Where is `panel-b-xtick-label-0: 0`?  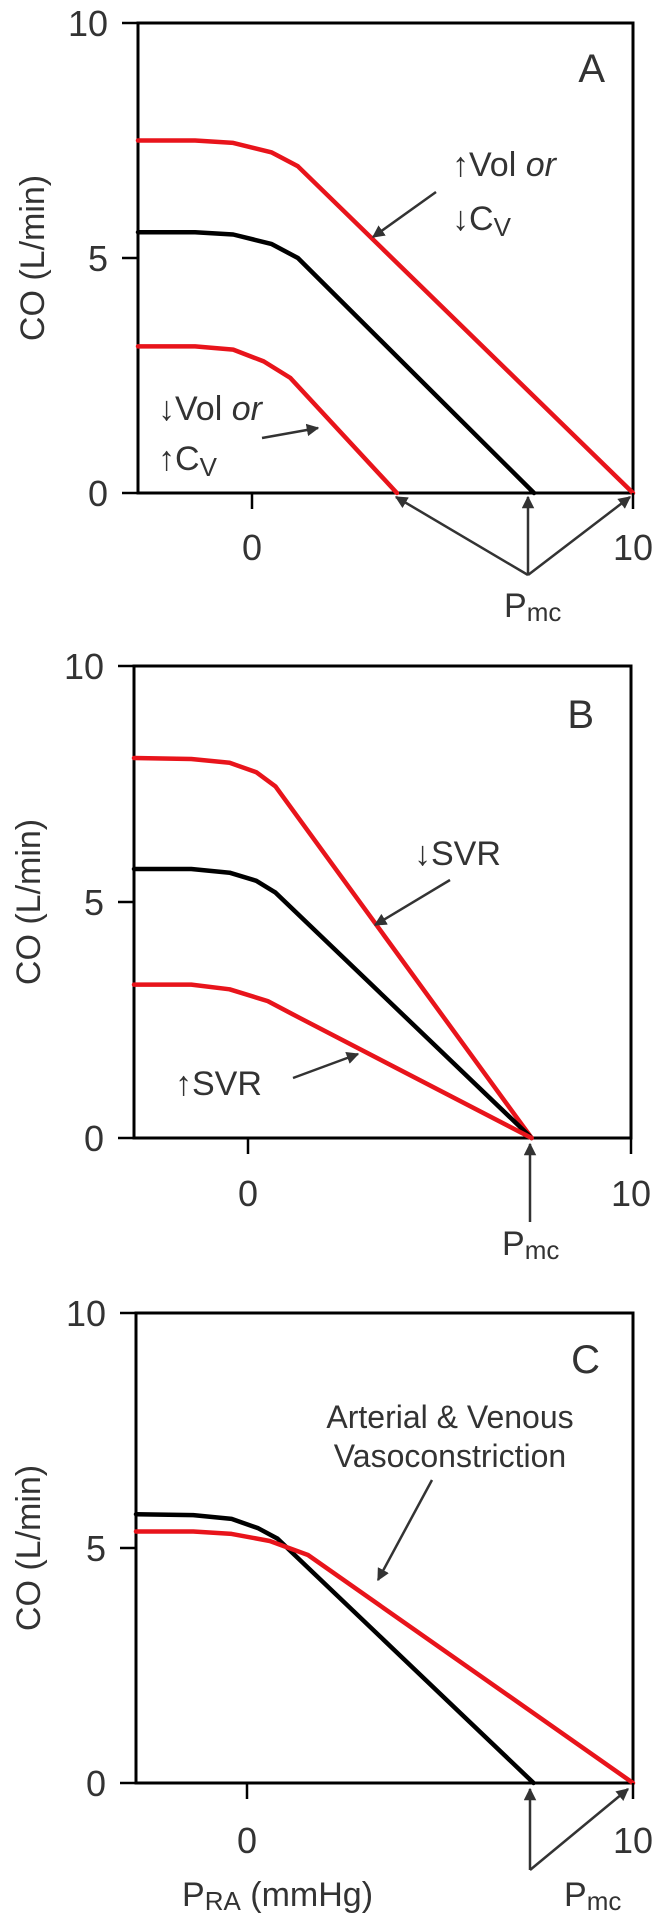 panel-b-xtick-label-0: 0 is located at coordinates (248, 1193).